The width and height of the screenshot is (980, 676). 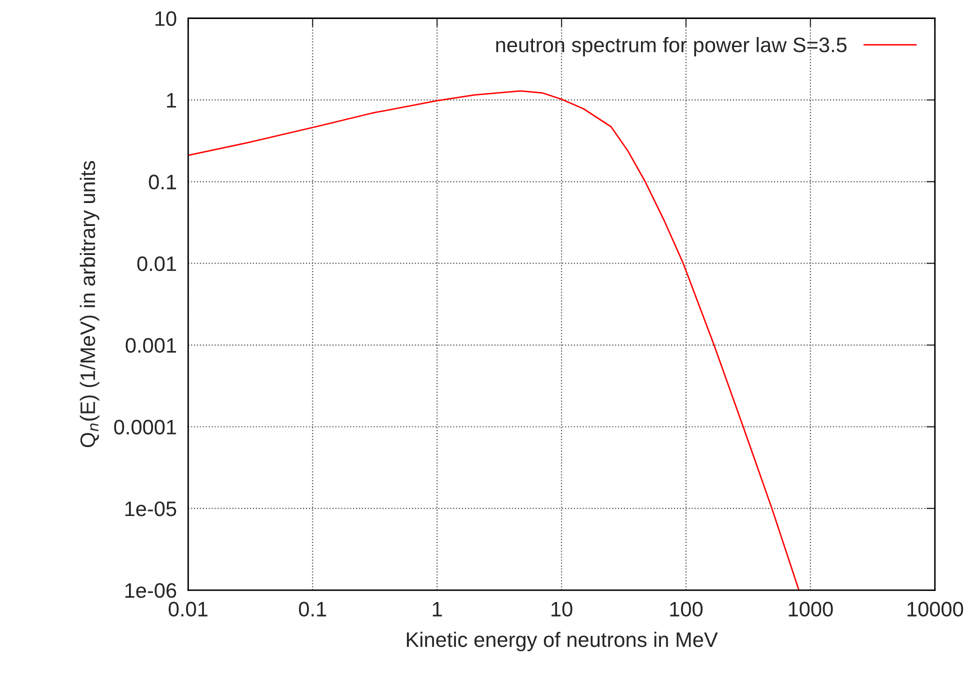 What do you see at coordinates (437, 609) in the screenshot?
I see `x-tick-label: 1` at bounding box center [437, 609].